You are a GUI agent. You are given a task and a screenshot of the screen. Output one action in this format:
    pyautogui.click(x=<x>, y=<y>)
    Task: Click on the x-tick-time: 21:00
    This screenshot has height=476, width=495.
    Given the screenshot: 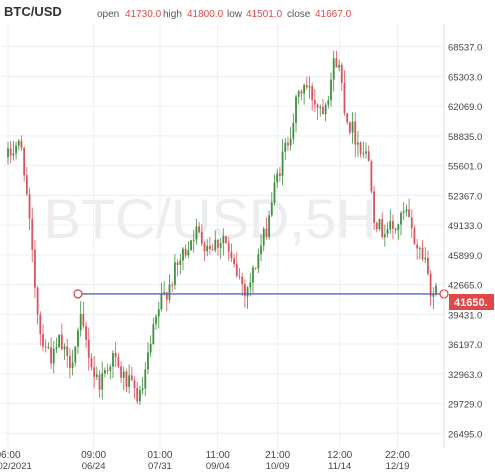 What is the action you would take?
    pyautogui.click(x=277, y=455)
    